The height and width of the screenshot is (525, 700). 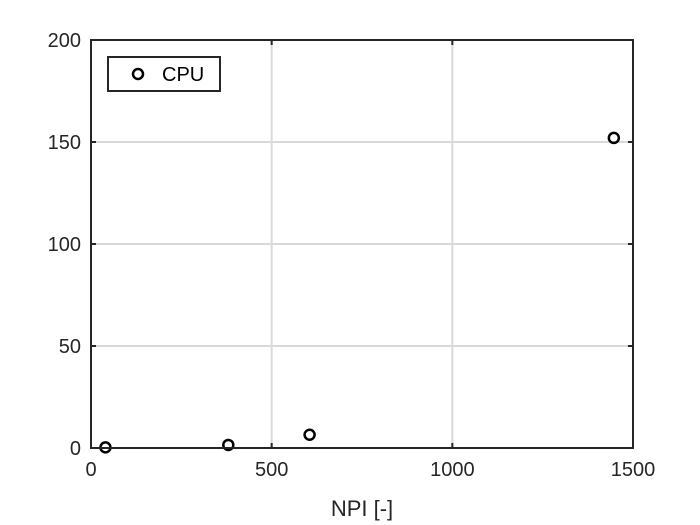 What do you see at coordinates (362, 508) in the screenshot?
I see `x-axis-label: NPI [-]` at bounding box center [362, 508].